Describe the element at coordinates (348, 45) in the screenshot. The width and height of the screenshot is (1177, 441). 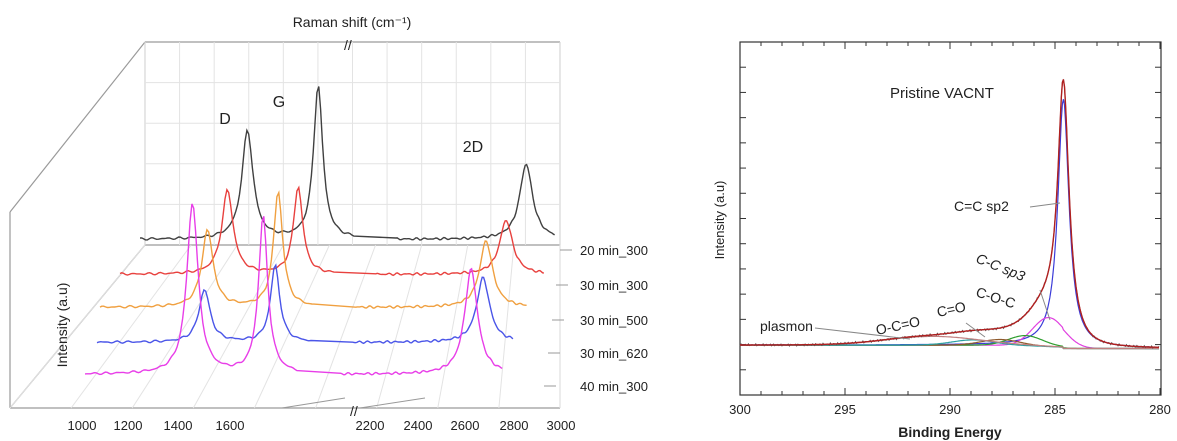
I see `top-axis-break-mark: //` at that location.